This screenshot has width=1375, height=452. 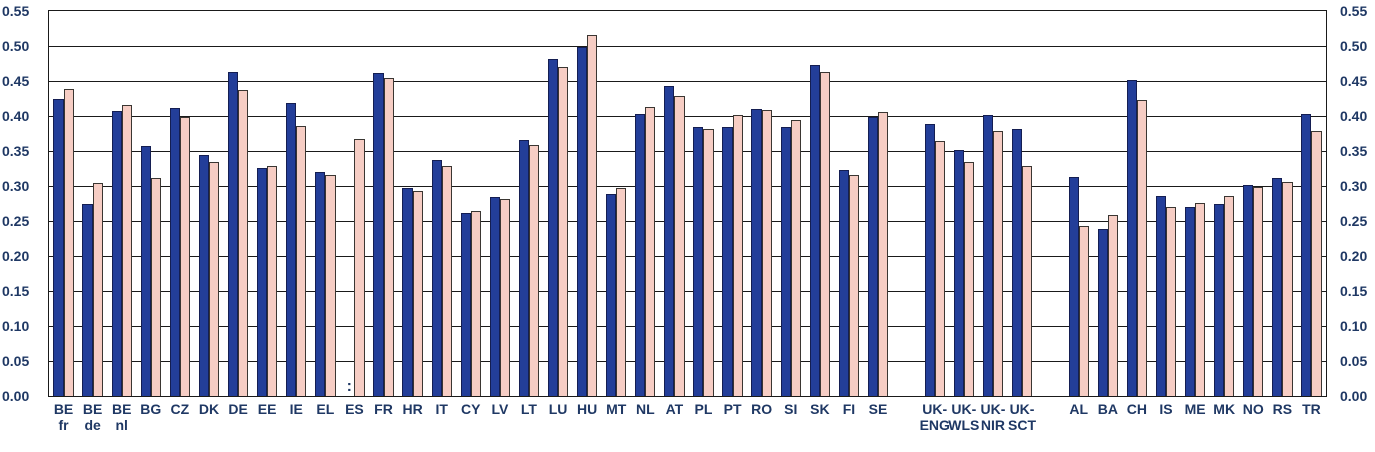 I want to click on x-axis-label: FR, so click(x=383, y=409).